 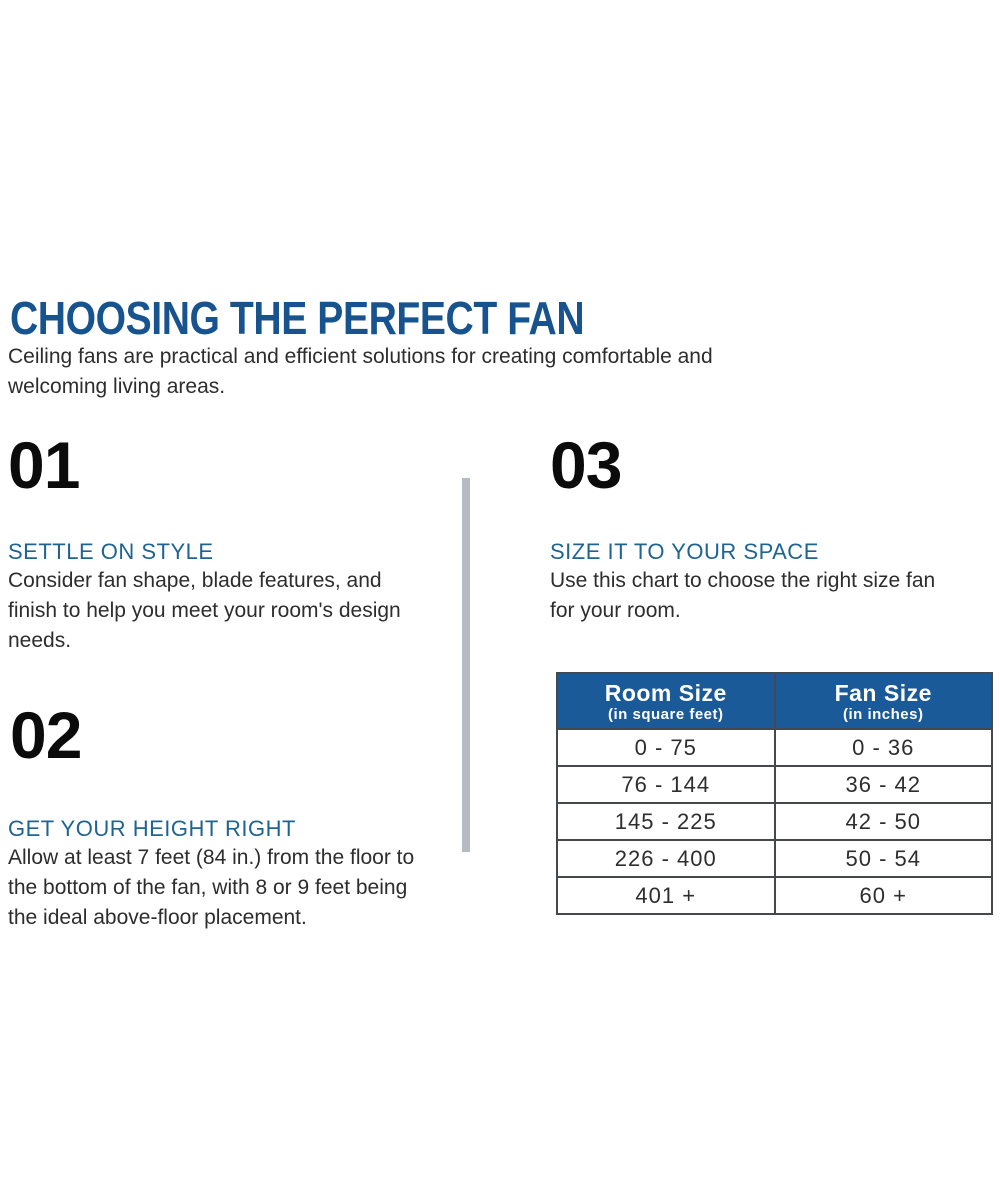 What do you see at coordinates (666, 821) in the screenshot?
I see `room-size-cell: 145 - 225` at bounding box center [666, 821].